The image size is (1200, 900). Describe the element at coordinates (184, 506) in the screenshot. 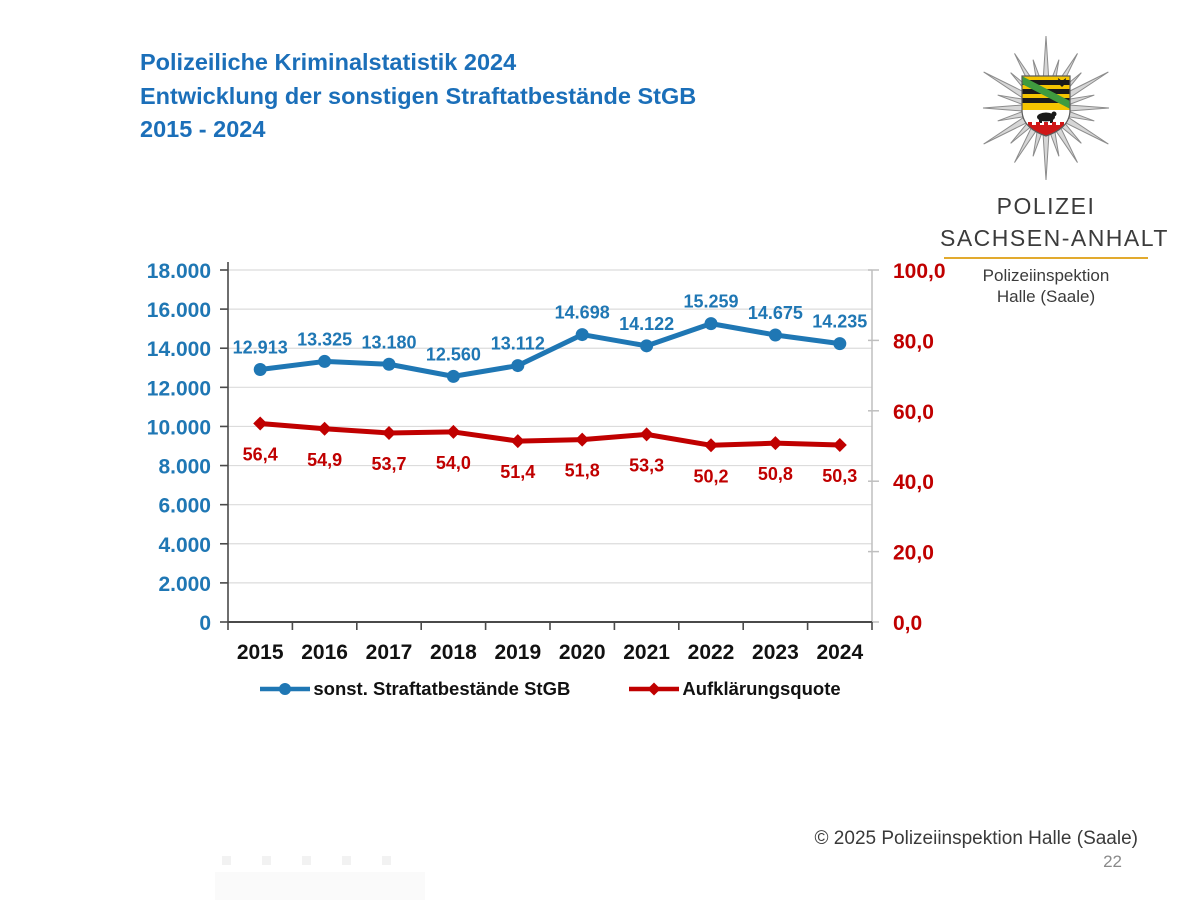

I see `left-axis-label: 6.000` at that location.